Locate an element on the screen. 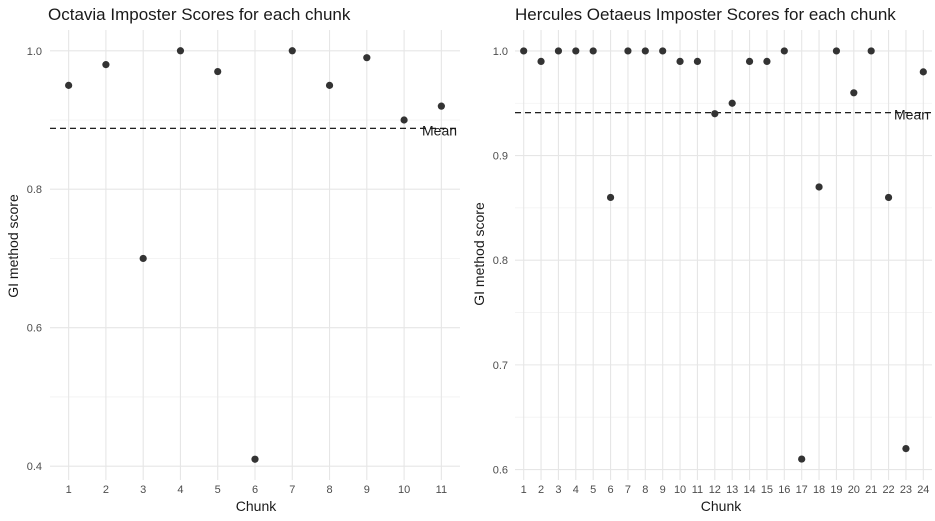  x-tick-label: 13 is located at coordinates (732, 490).